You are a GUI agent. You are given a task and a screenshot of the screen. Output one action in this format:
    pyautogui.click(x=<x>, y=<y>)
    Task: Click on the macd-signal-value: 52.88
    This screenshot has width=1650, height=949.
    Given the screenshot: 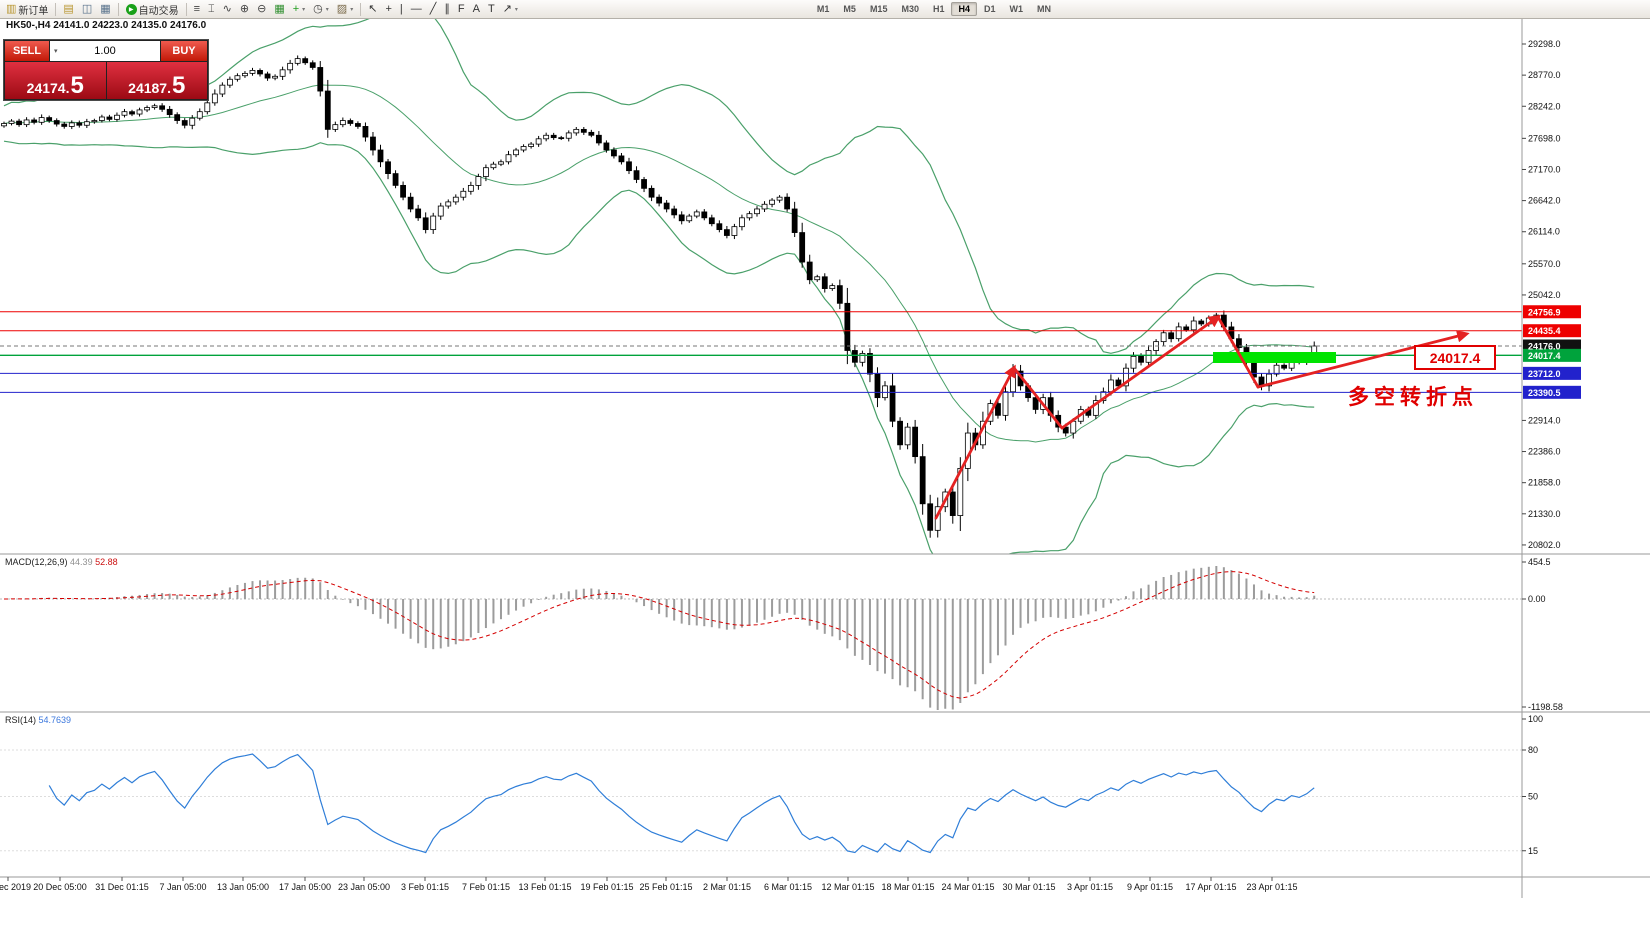 What is the action you would take?
    pyautogui.click(x=106, y=562)
    